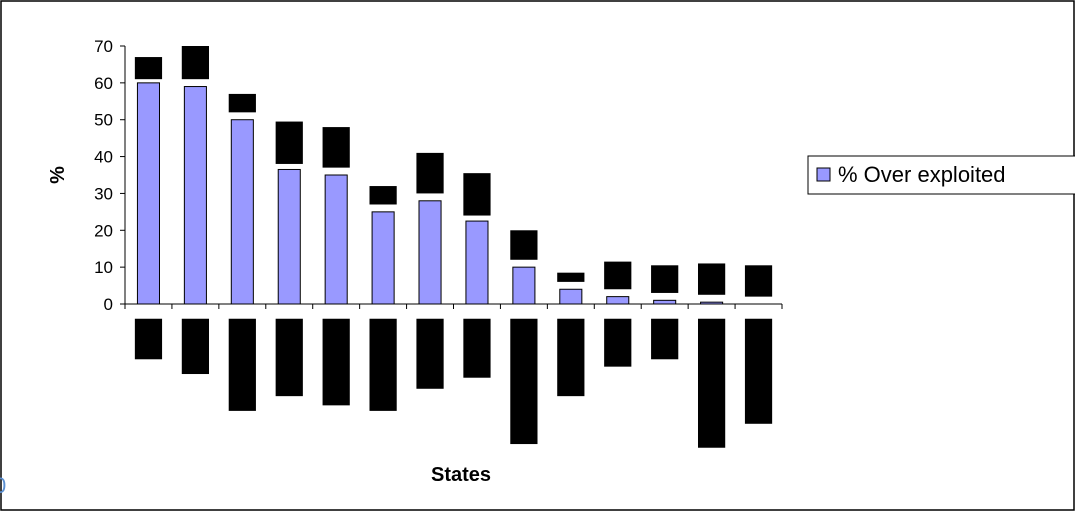 Image resolution: width=1075 pixels, height=511 pixels. I want to click on stray-glyph: 0, so click(3, 485).